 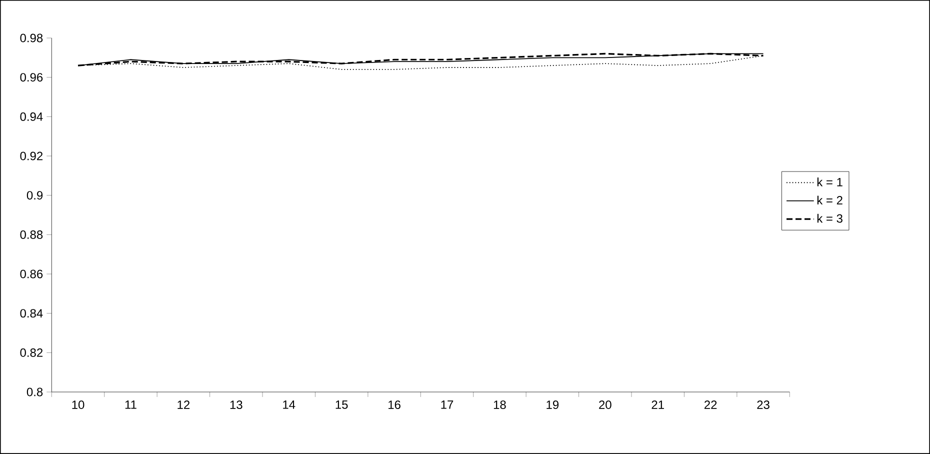 I want to click on y-tick-label: 0.8, so click(x=34, y=392).